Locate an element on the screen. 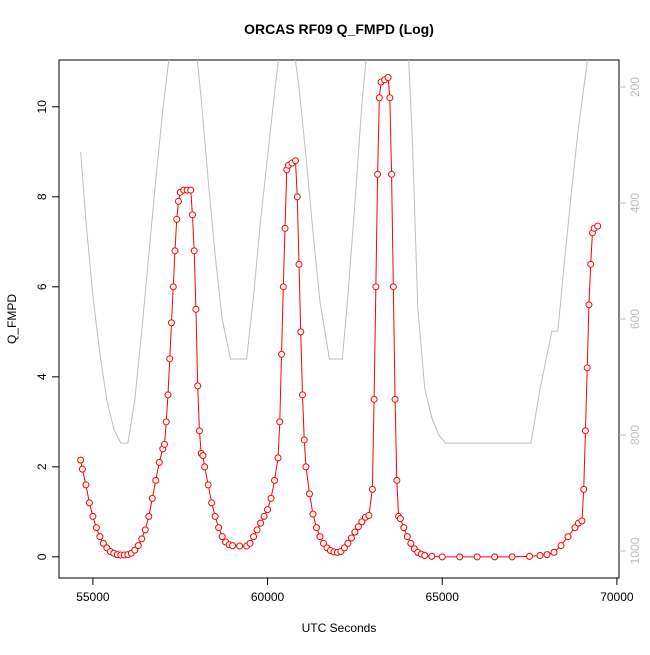 This screenshot has width=650, height=655. y-tick-label: 10 is located at coordinates (42, 107).